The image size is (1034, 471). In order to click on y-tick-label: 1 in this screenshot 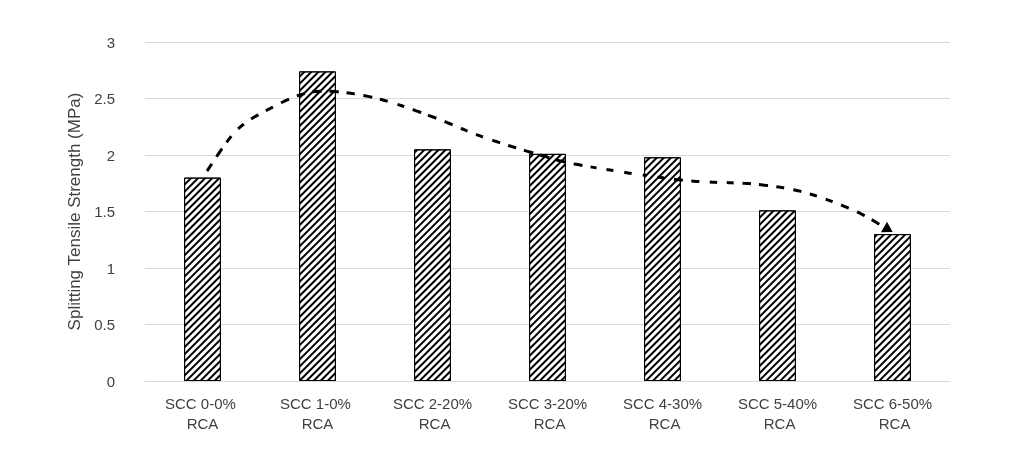, I will do `click(110, 268)`.